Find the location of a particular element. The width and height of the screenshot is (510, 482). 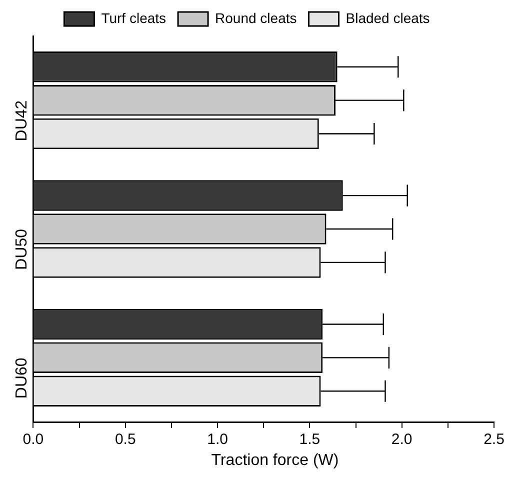

x-tick-label: 2.0 is located at coordinates (401, 439).